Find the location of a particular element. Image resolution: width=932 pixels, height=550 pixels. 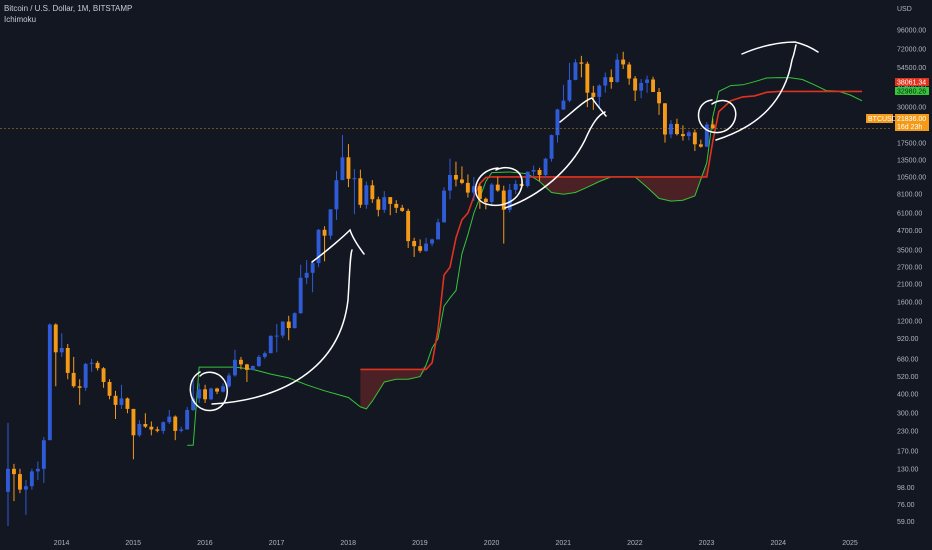

price-tick-label: 59.00 is located at coordinates (906, 522).